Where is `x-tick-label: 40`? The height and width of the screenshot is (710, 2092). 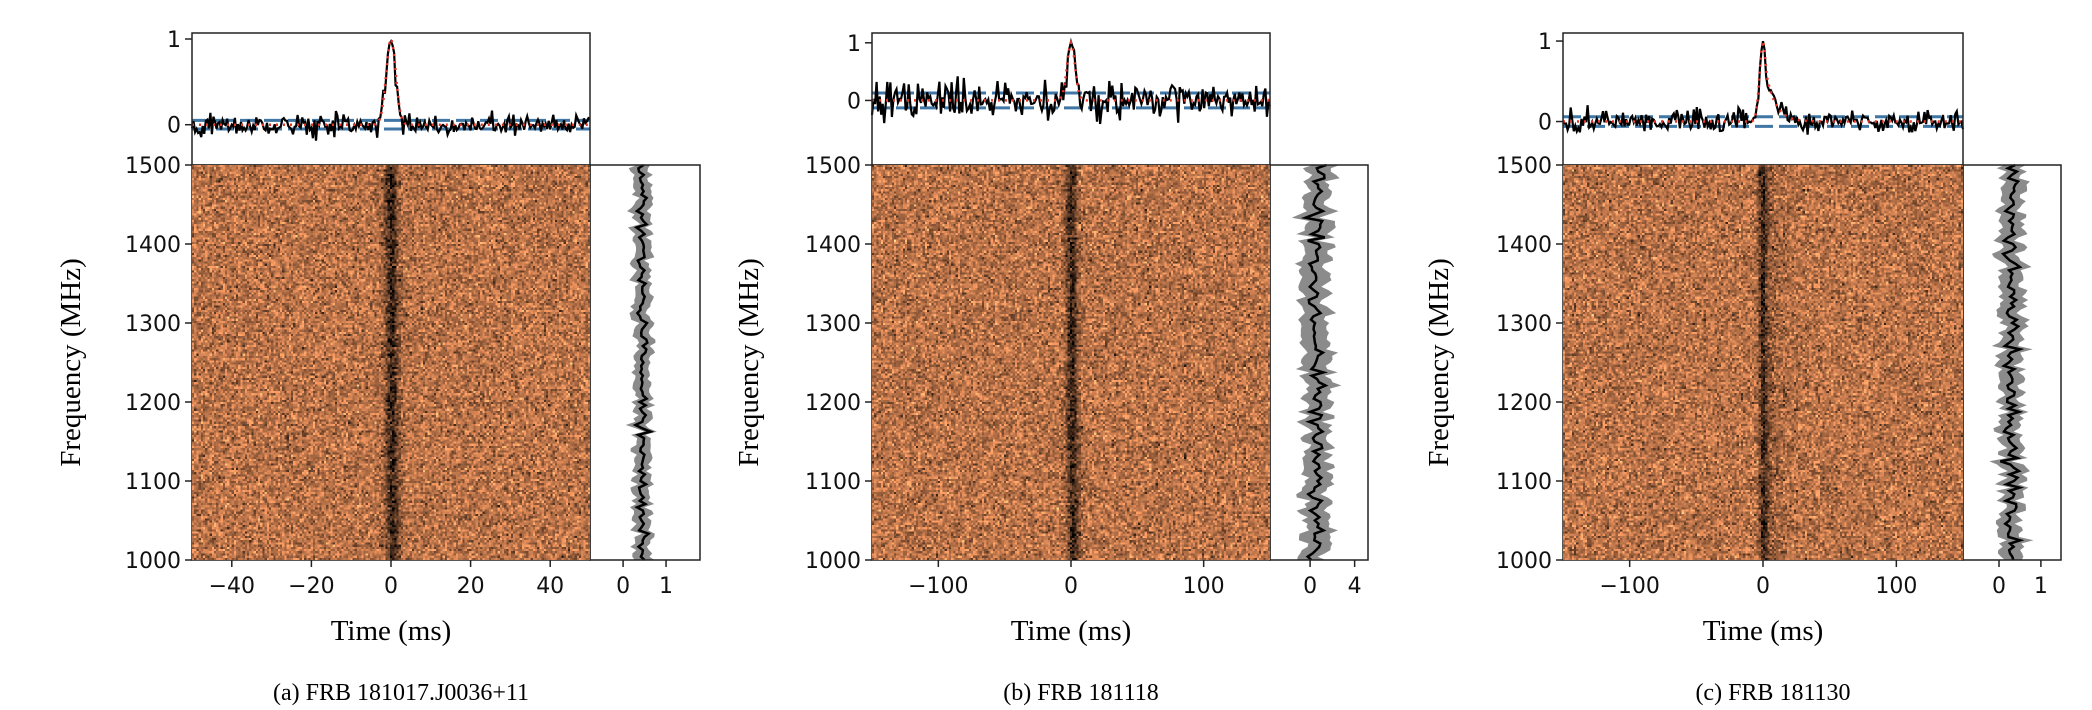 x-tick-label: 40 is located at coordinates (550, 586).